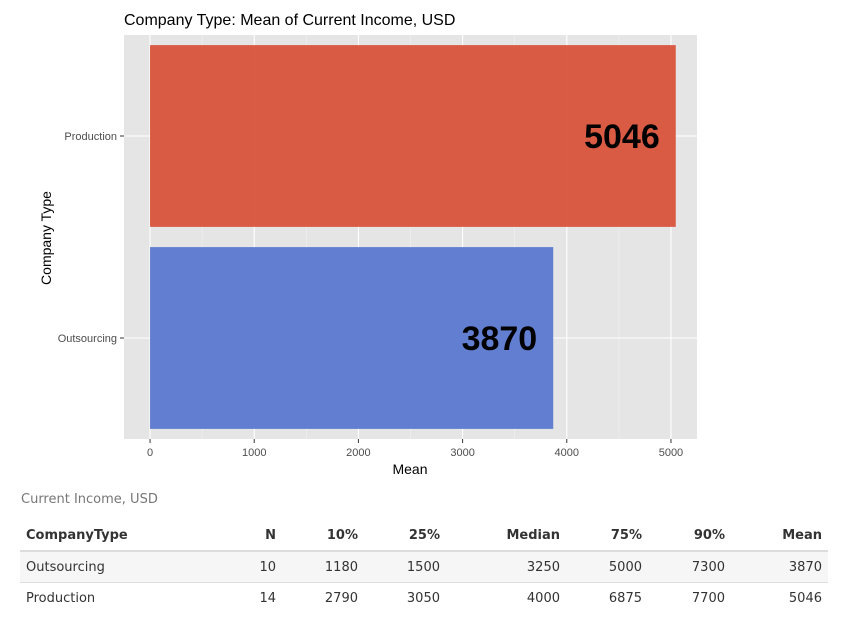  What do you see at coordinates (89, 499) in the screenshot?
I see `table-caption: Current Income, USD` at bounding box center [89, 499].